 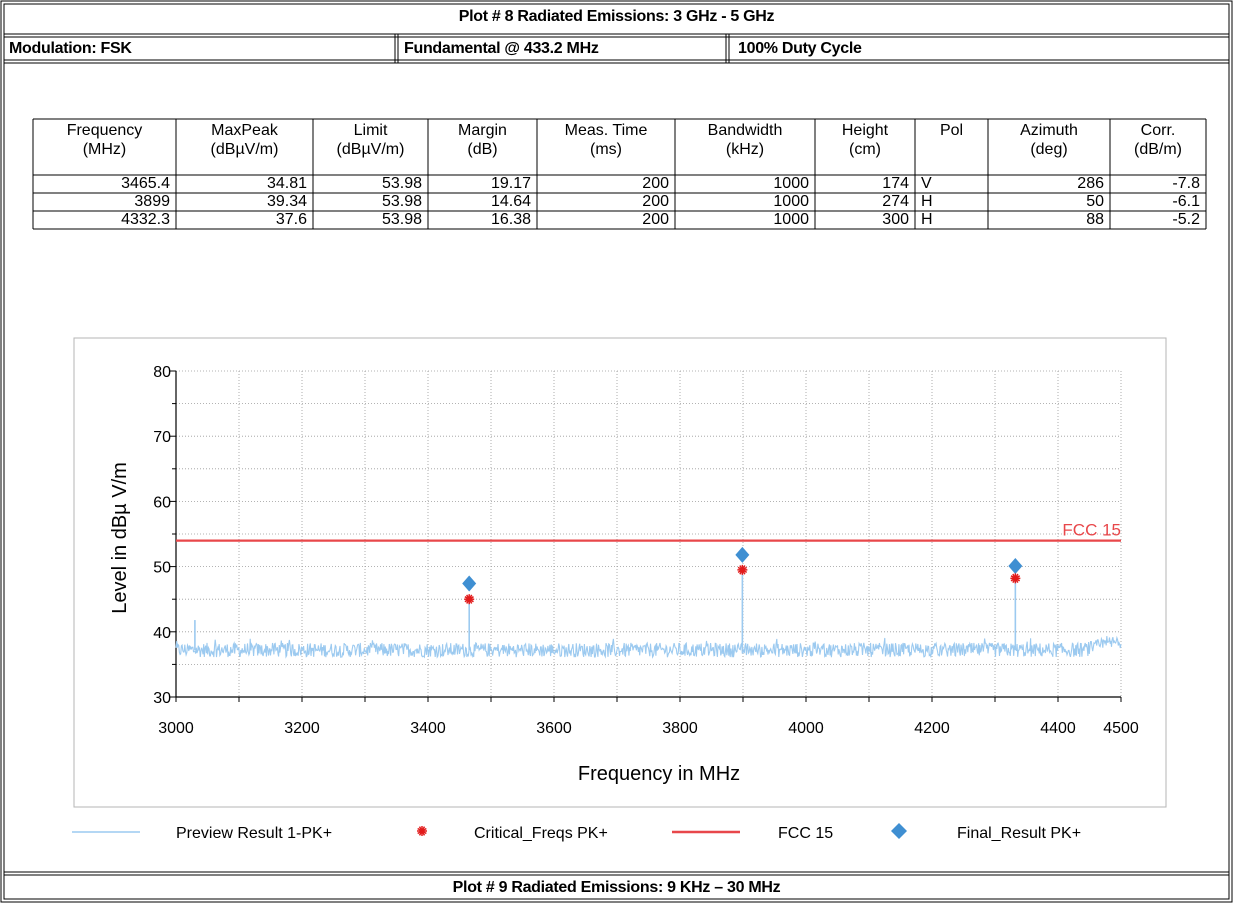 I want to click on table-cell: 19.17, so click(x=510, y=183).